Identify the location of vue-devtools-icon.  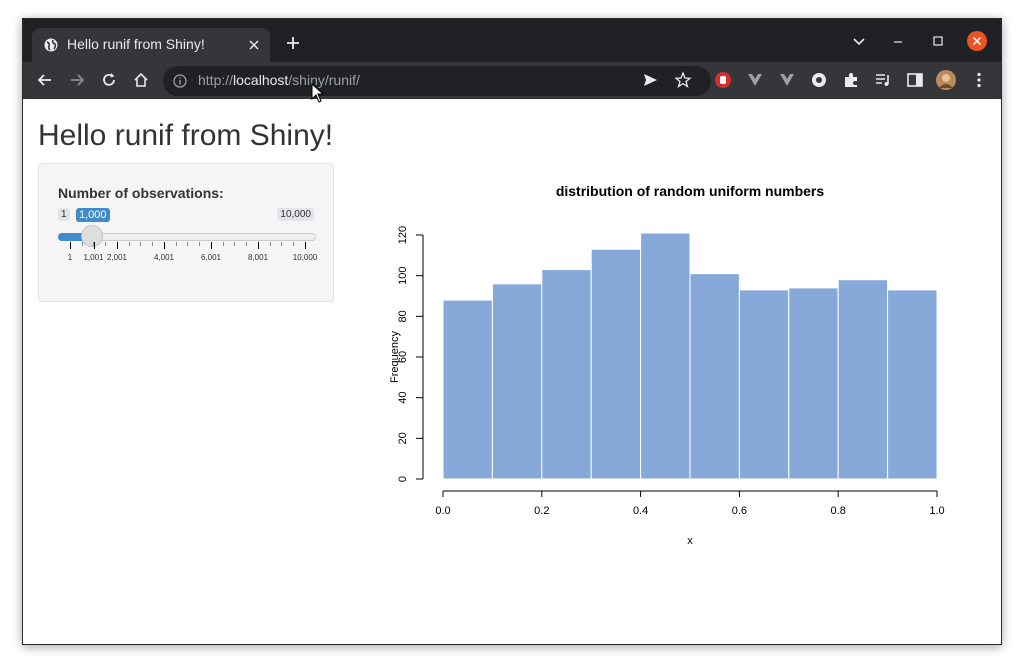
(755, 80).